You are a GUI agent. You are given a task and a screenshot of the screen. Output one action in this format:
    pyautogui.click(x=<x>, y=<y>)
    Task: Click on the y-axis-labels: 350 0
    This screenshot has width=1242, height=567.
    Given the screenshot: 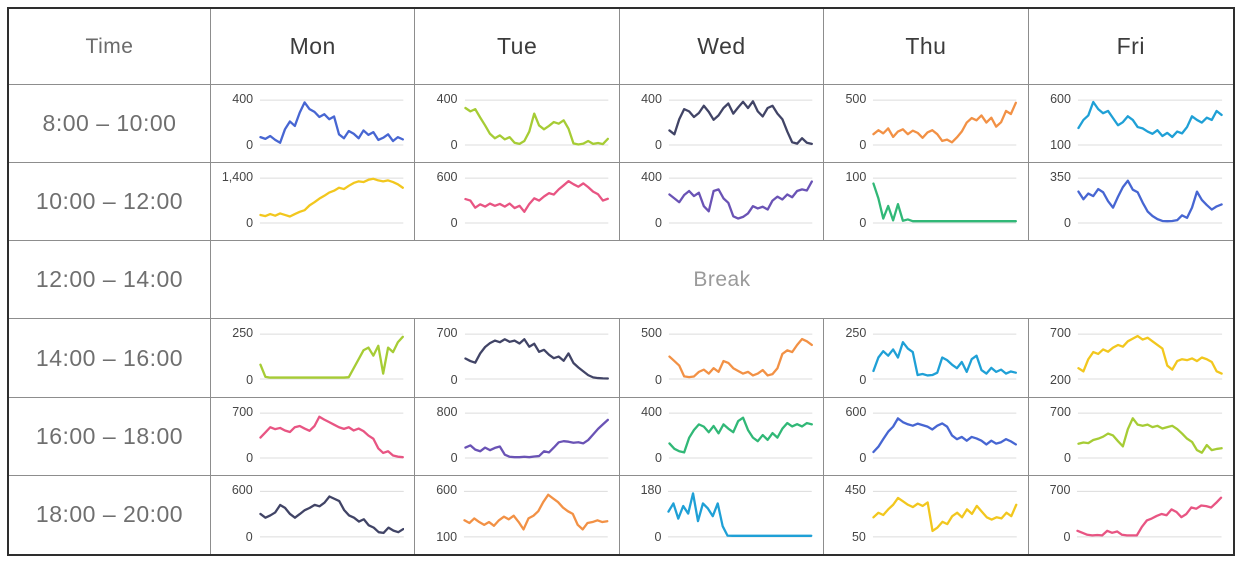 What is the action you would take?
    pyautogui.click(x=1056, y=200)
    